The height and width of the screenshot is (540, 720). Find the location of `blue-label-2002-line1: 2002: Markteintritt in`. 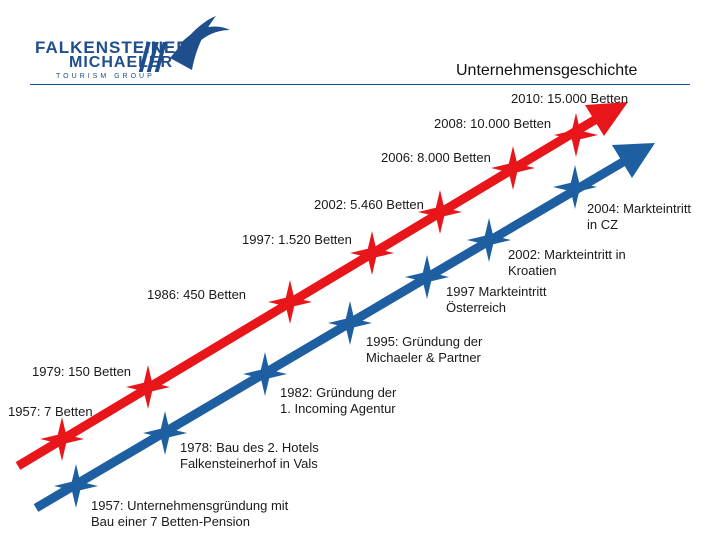

blue-label-2002-line1: 2002: Markteintritt in is located at coordinates (567, 254).